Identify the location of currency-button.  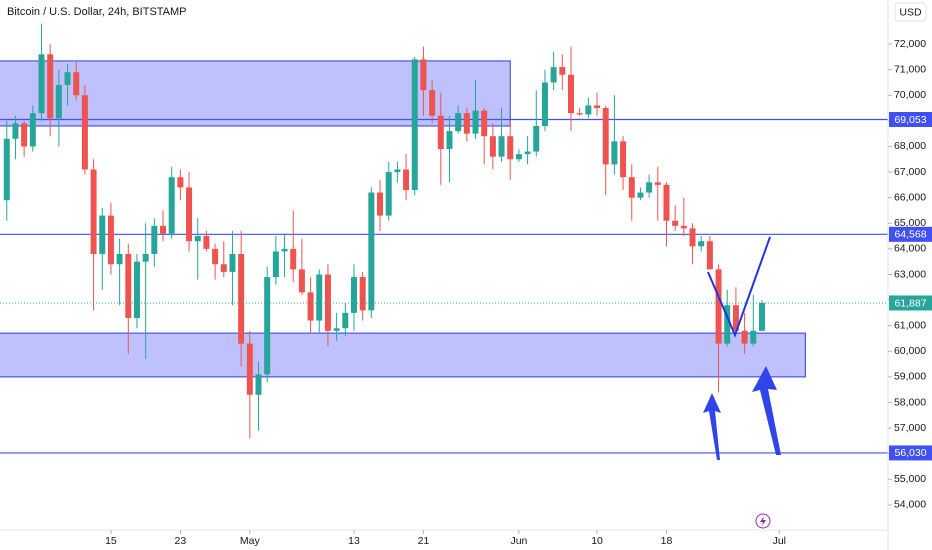
(910, 12).